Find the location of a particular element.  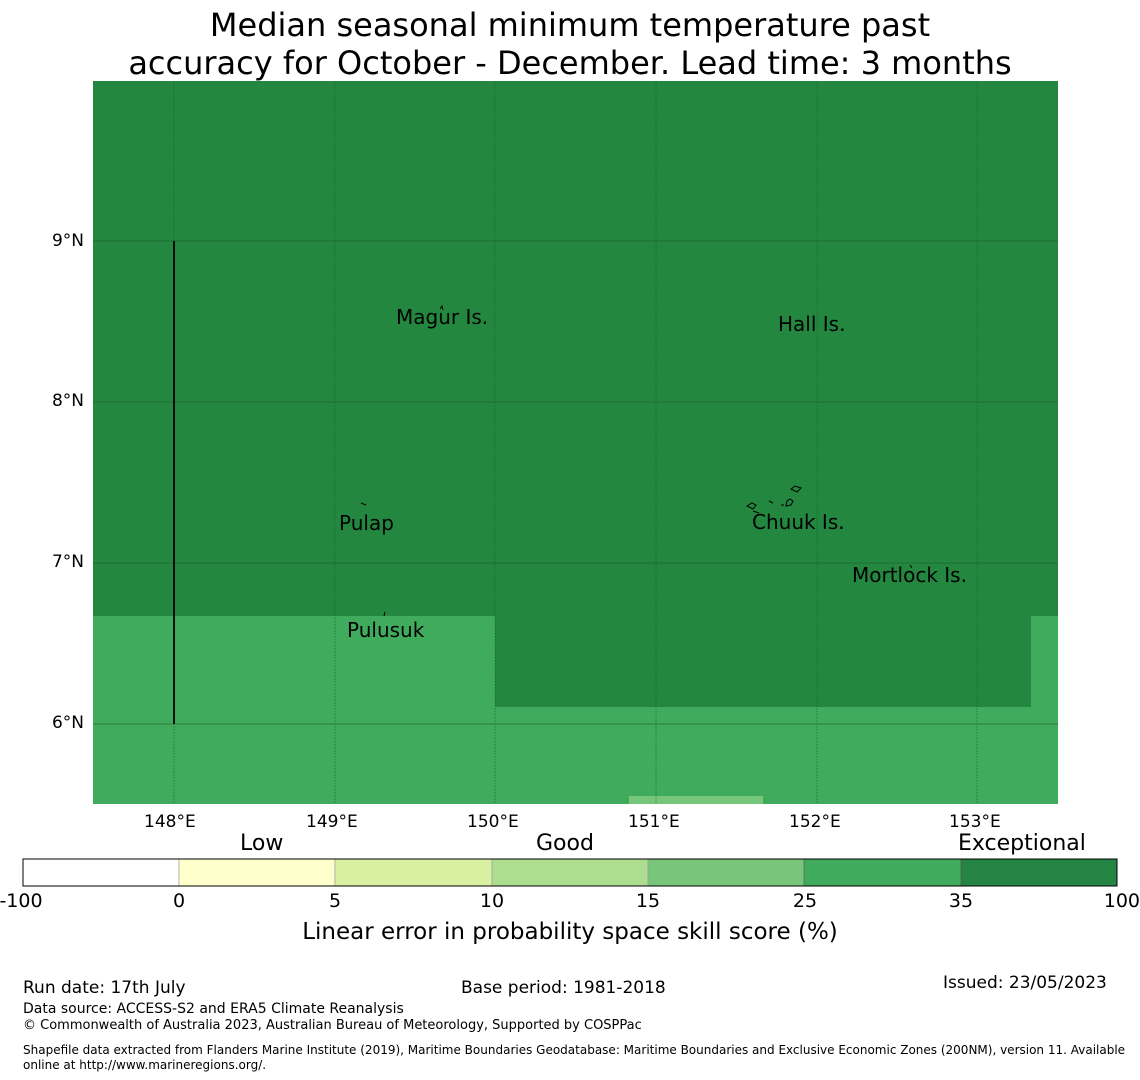

label-pulusuk: Pulusuk is located at coordinates (386, 630).